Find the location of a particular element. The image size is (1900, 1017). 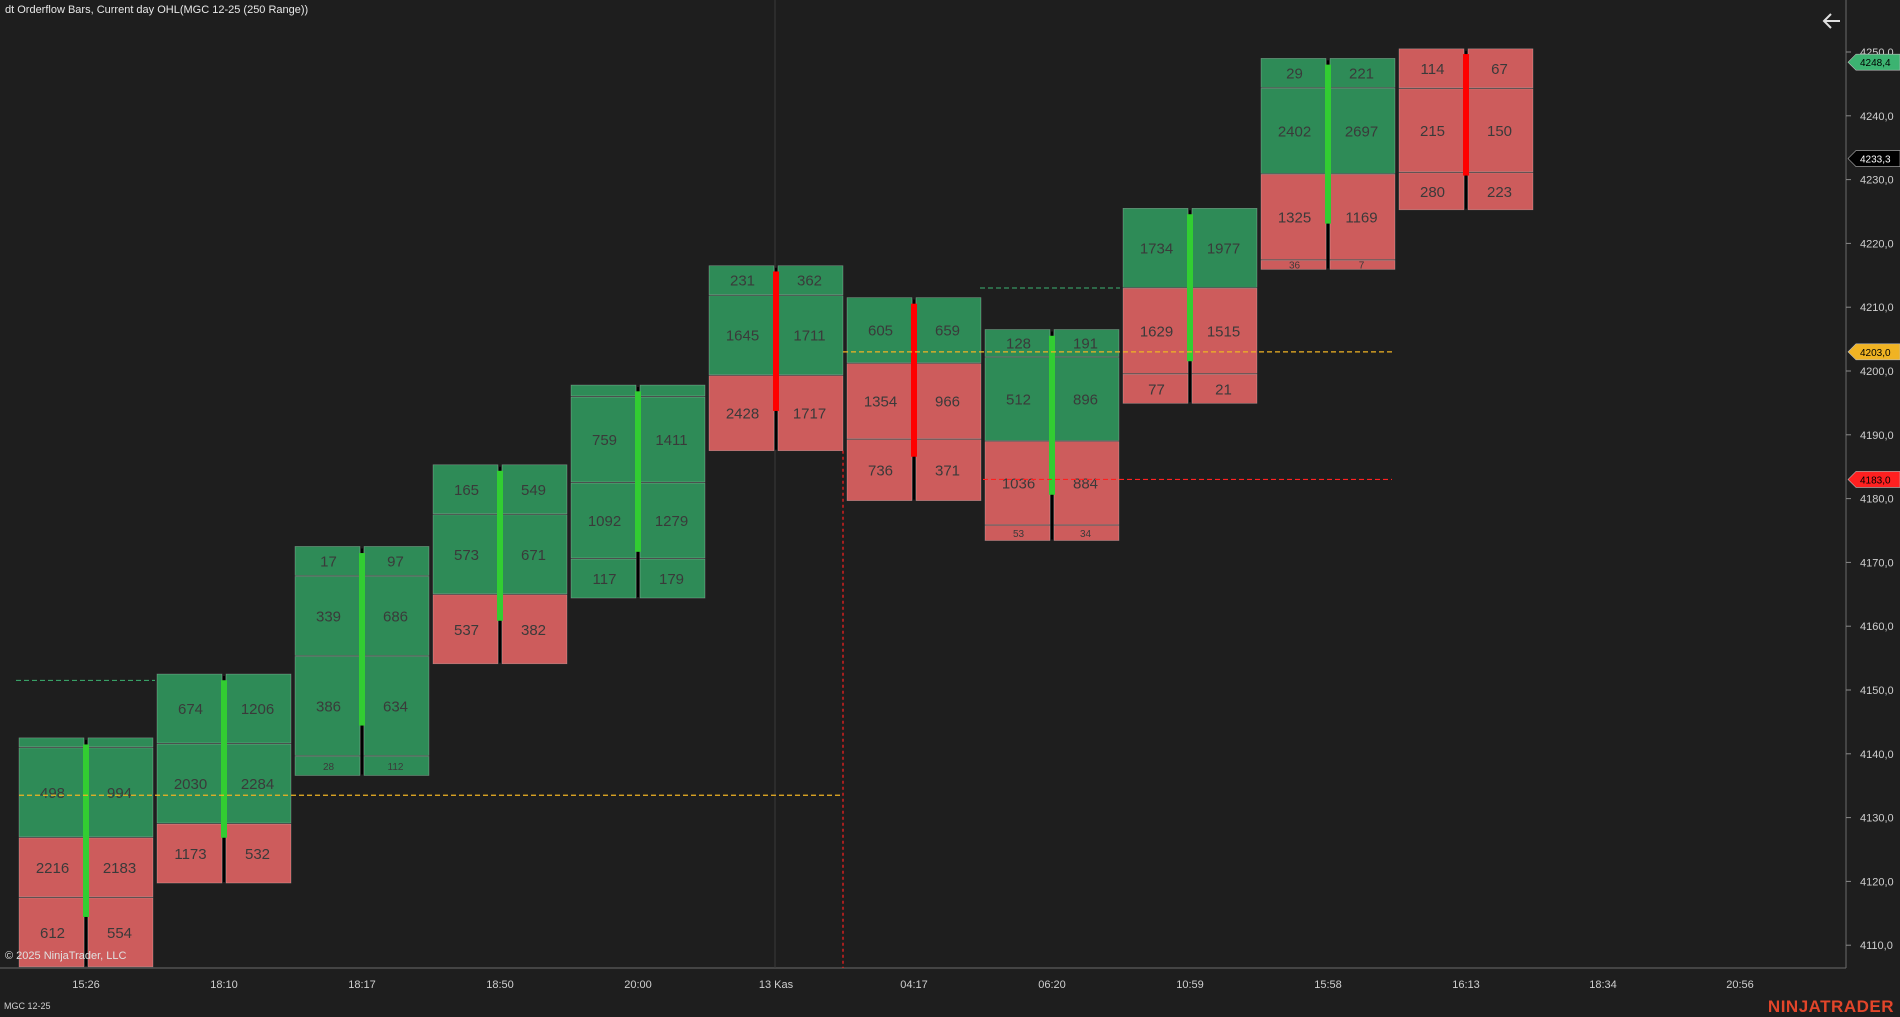

bid-volume: 165 is located at coordinates (466, 490).